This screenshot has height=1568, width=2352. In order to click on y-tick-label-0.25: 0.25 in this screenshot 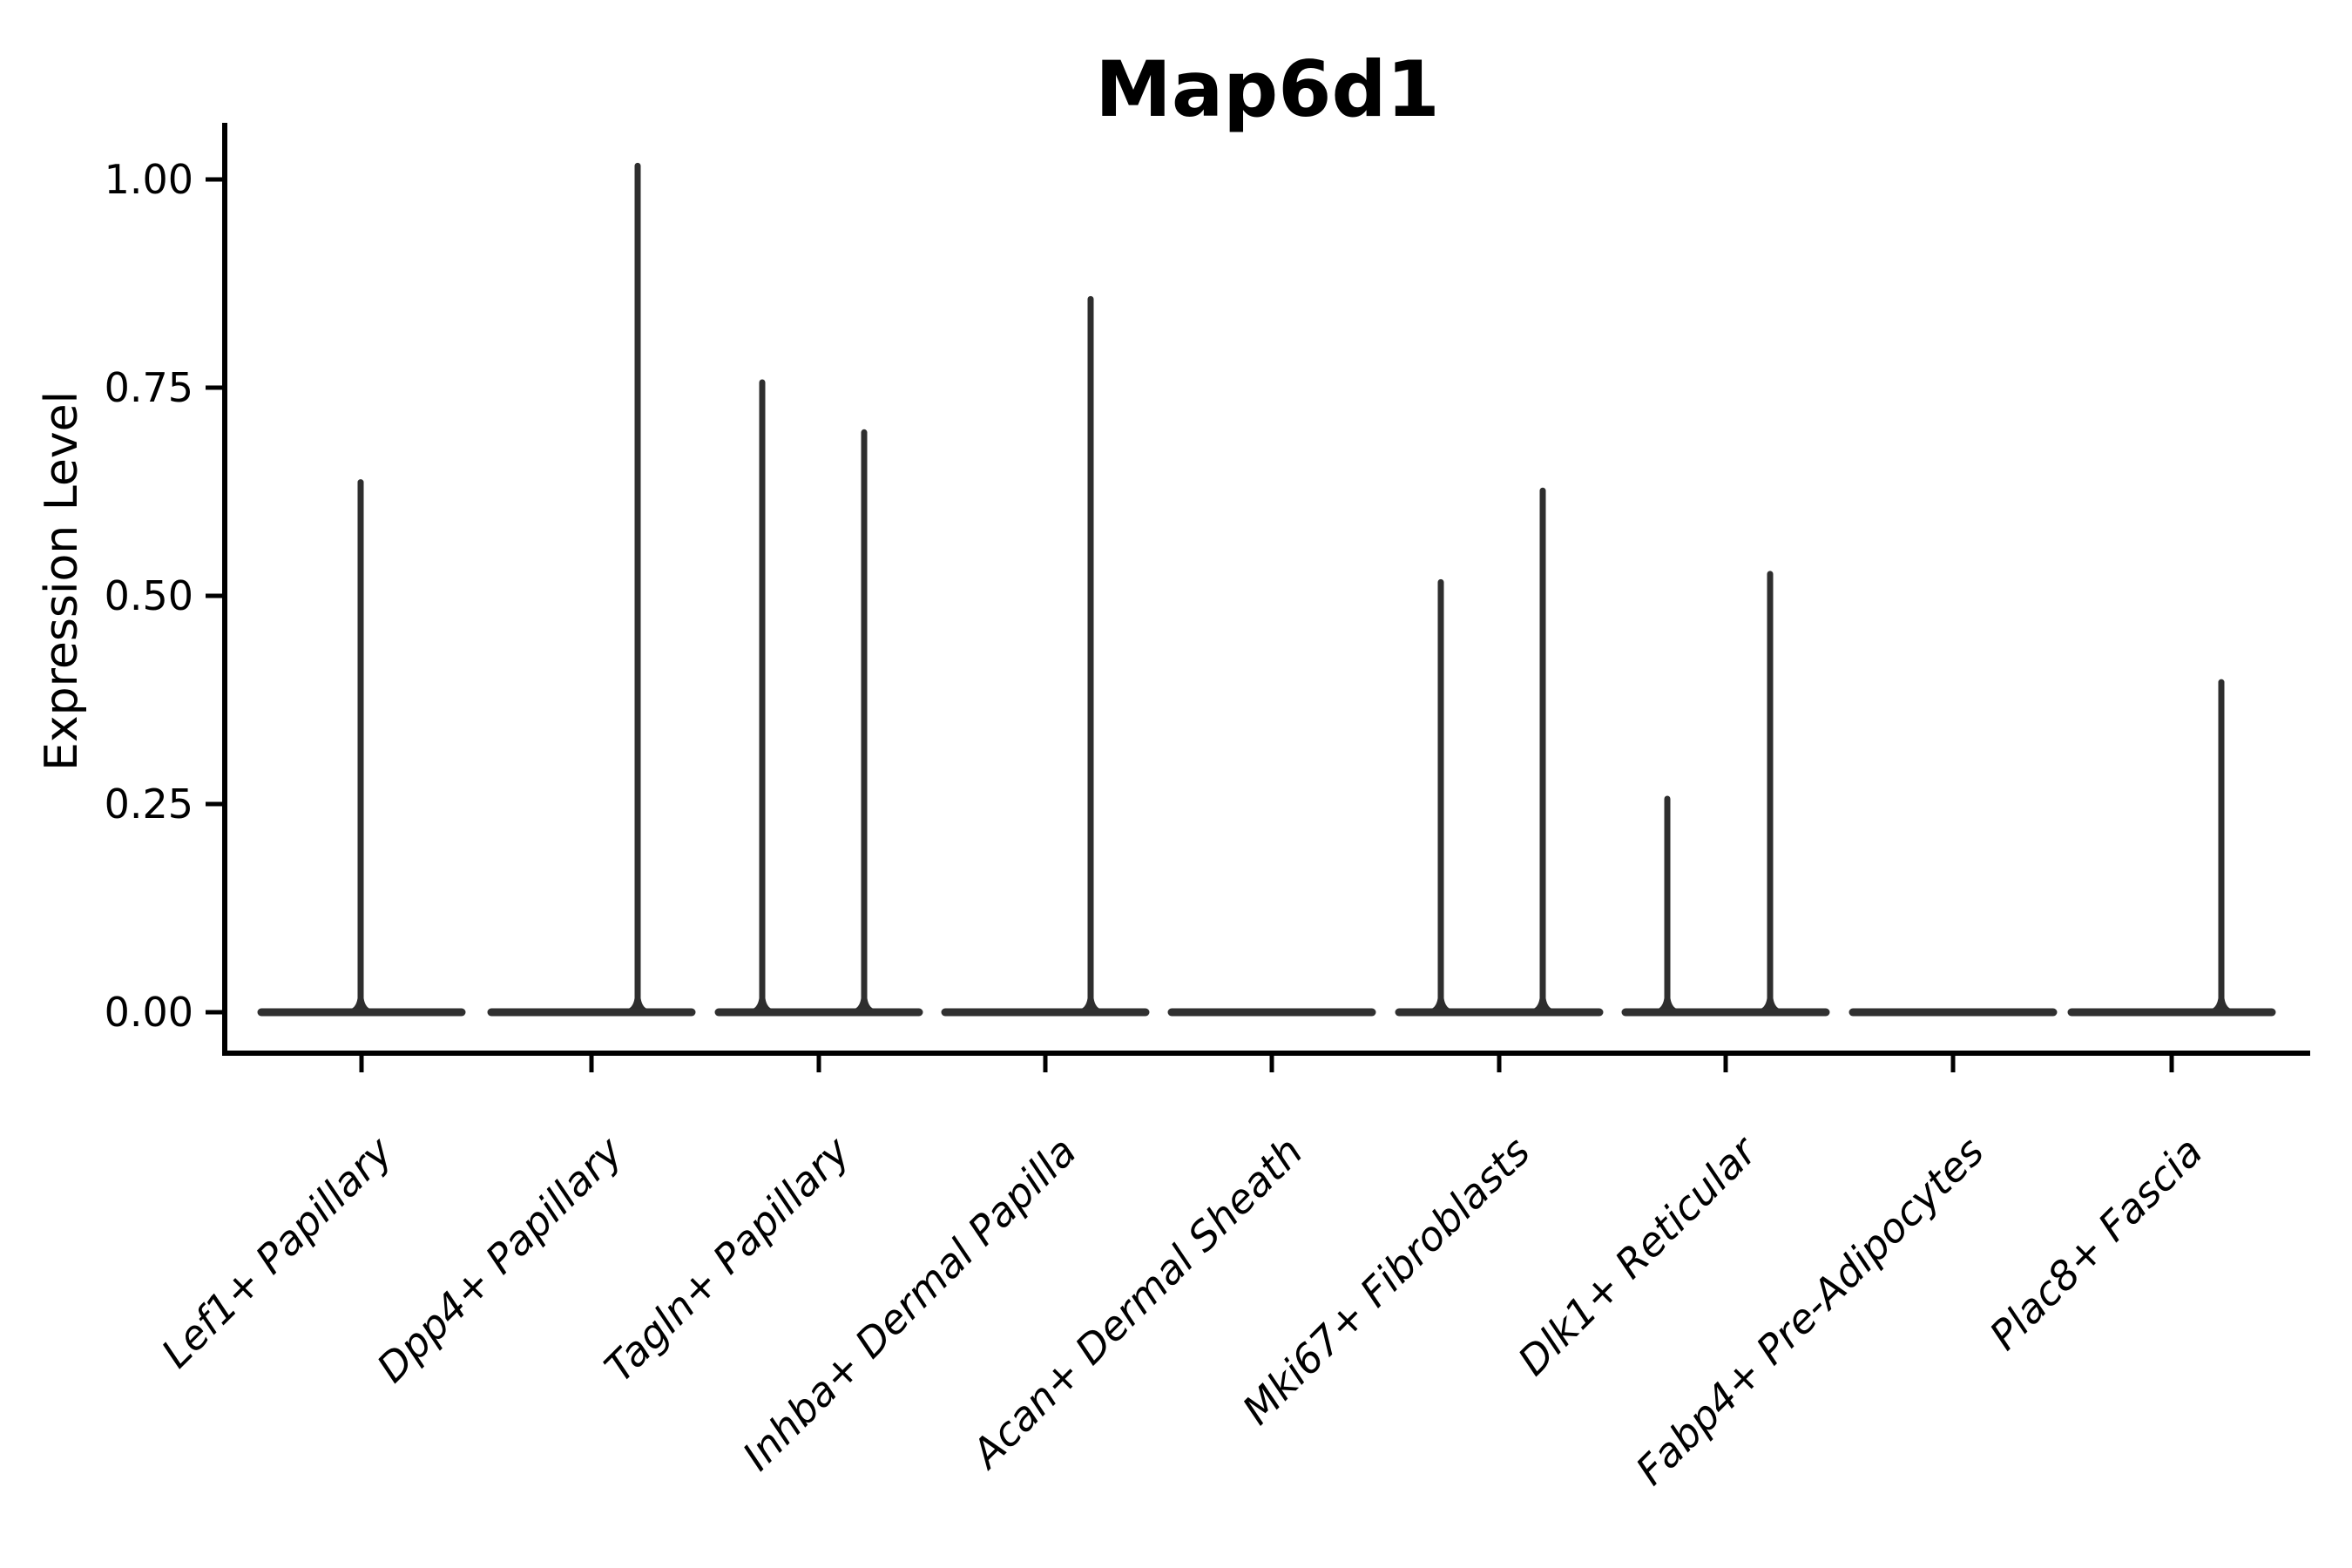, I will do `click(149, 805)`.